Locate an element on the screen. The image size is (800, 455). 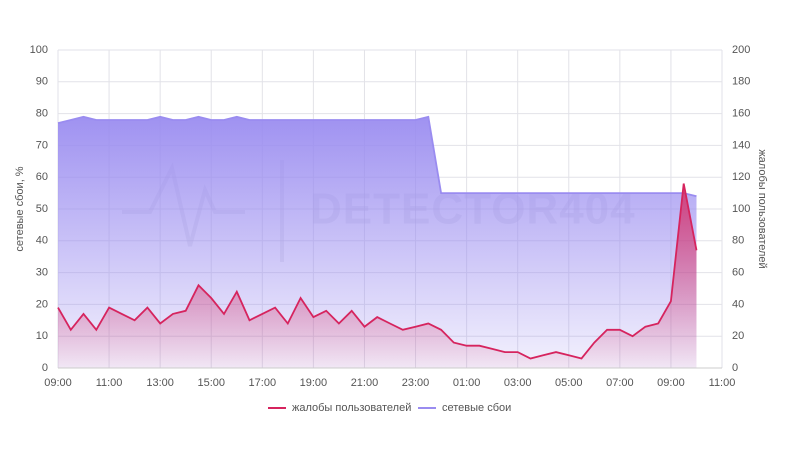
y-tick-label: 50 is located at coordinates (42, 209).